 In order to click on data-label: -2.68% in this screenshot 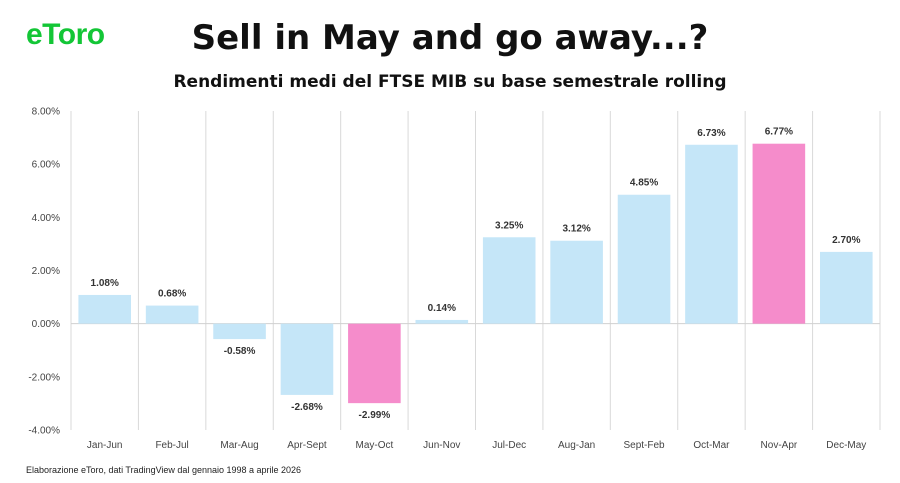, I will do `click(307, 407)`.